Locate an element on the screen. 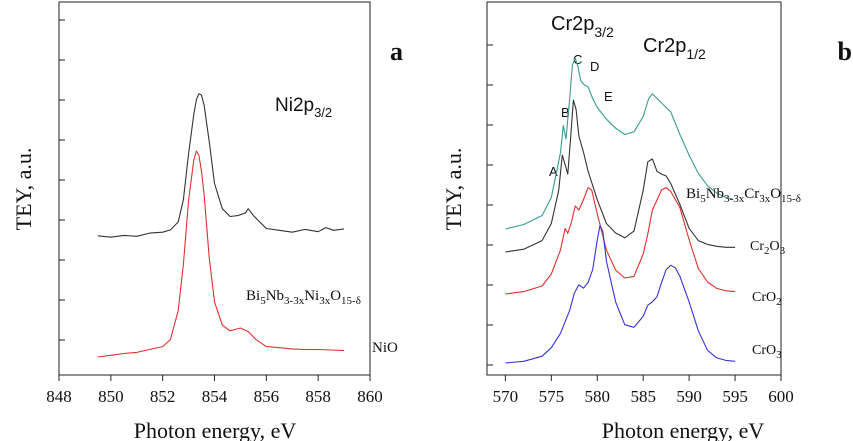 The image size is (853, 441). x-tick-label-a-5: 858 is located at coordinates (318, 396).